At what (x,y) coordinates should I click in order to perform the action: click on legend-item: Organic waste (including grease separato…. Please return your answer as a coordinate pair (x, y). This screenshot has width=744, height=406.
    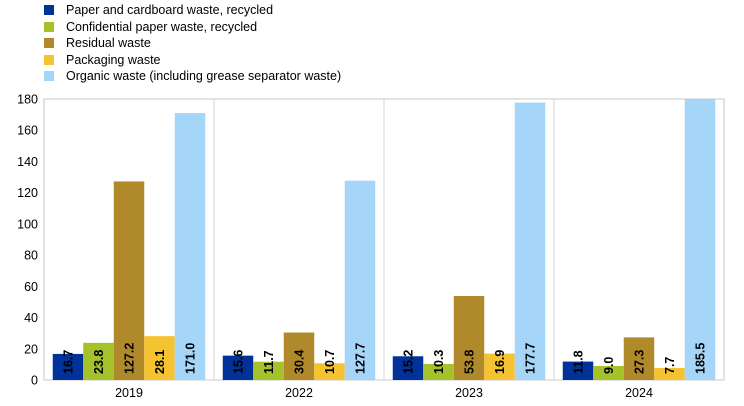
    Looking at the image, I should click on (192, 76).